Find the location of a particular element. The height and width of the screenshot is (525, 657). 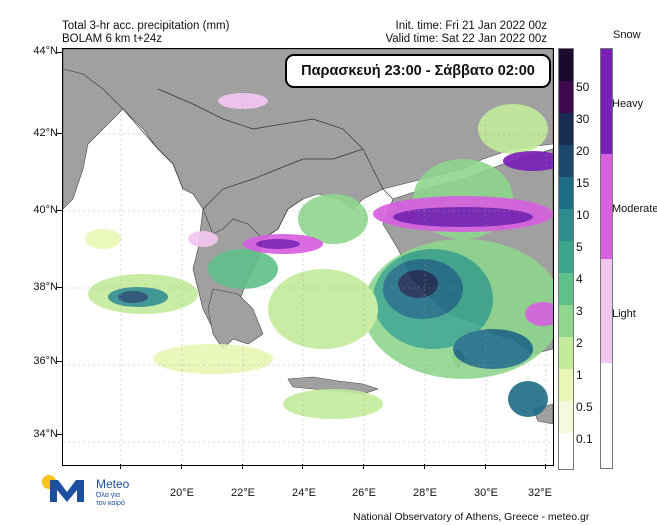

lat-label-44: 44°N is located at coordinates (45, 51).